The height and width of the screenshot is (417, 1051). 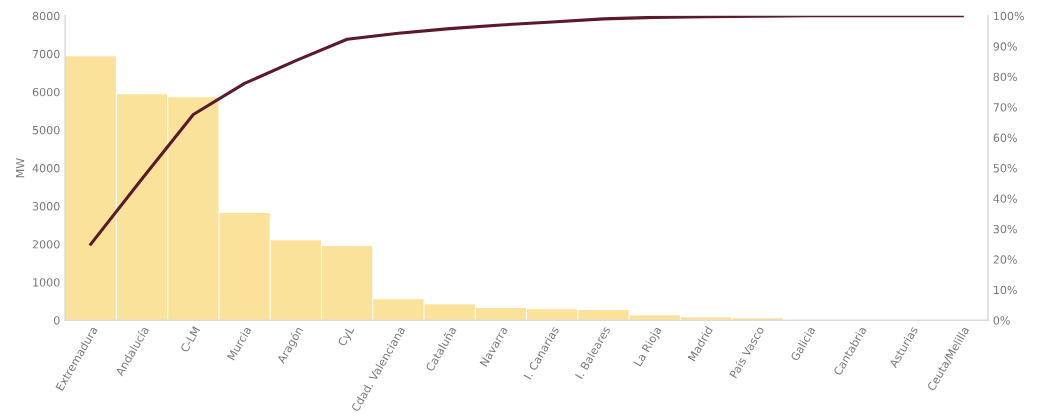 What do you see at coordinates (46, 54) in the screenshot?
I see `y-tick-label: 7000` at bounding box center [46, 54].